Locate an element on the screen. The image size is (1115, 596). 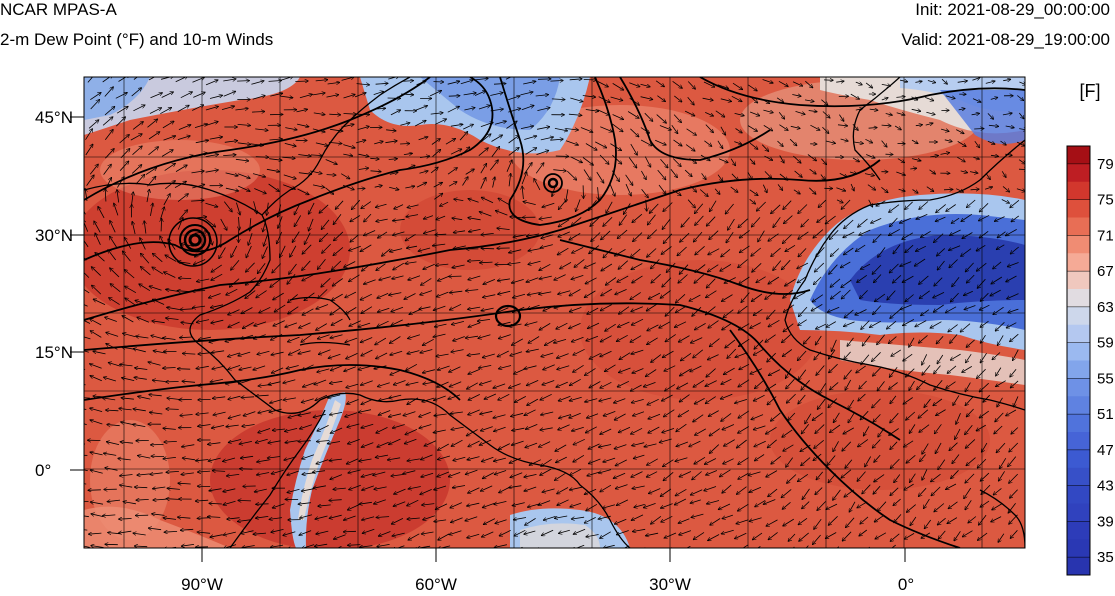
x-tick-60w: 60°W is located at coordinates (436, 584).